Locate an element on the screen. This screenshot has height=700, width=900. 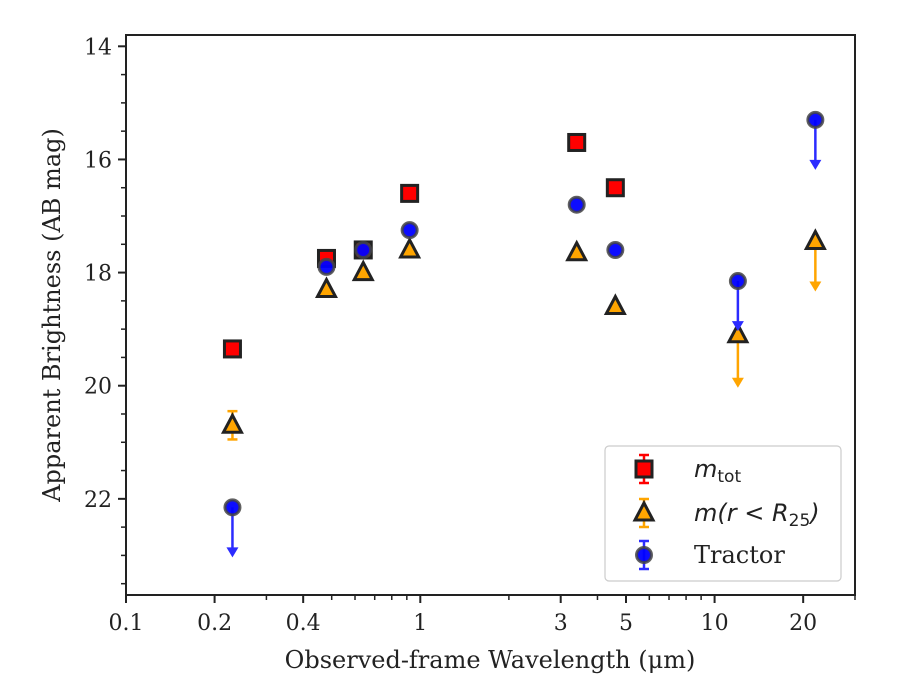
legend-mtot-label: mtot is located at coordinates (717, 471).